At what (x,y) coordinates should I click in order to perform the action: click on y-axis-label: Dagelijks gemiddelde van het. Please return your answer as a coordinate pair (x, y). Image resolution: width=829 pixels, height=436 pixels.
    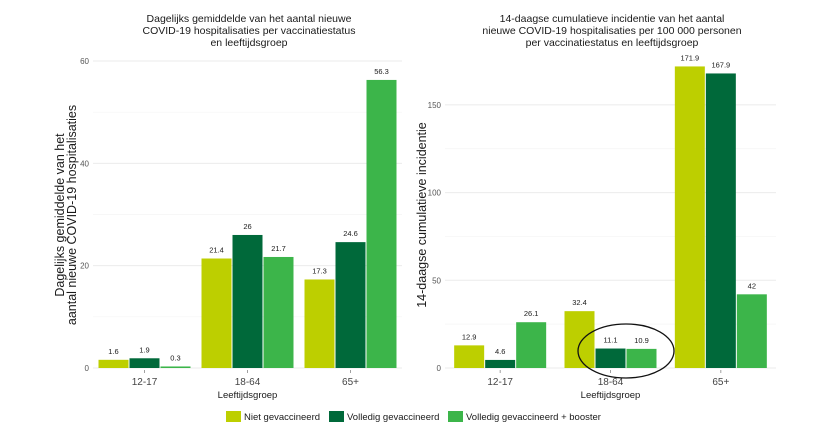
    Looking at the image, I should click on (60, 215).